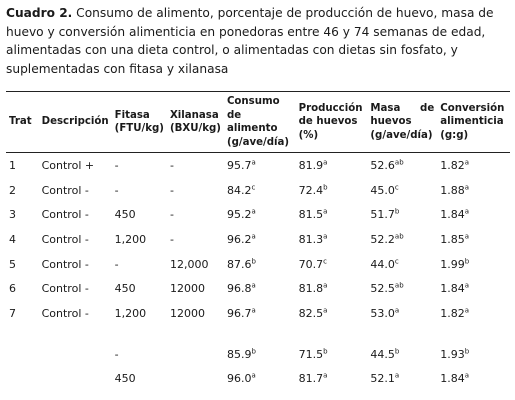 Image resolution: width=515 pixels, height=400 pixels. Describe the element at coordinates (171, 215) in the screenshot. I see `cell-xilanasa-value: -` at that location.